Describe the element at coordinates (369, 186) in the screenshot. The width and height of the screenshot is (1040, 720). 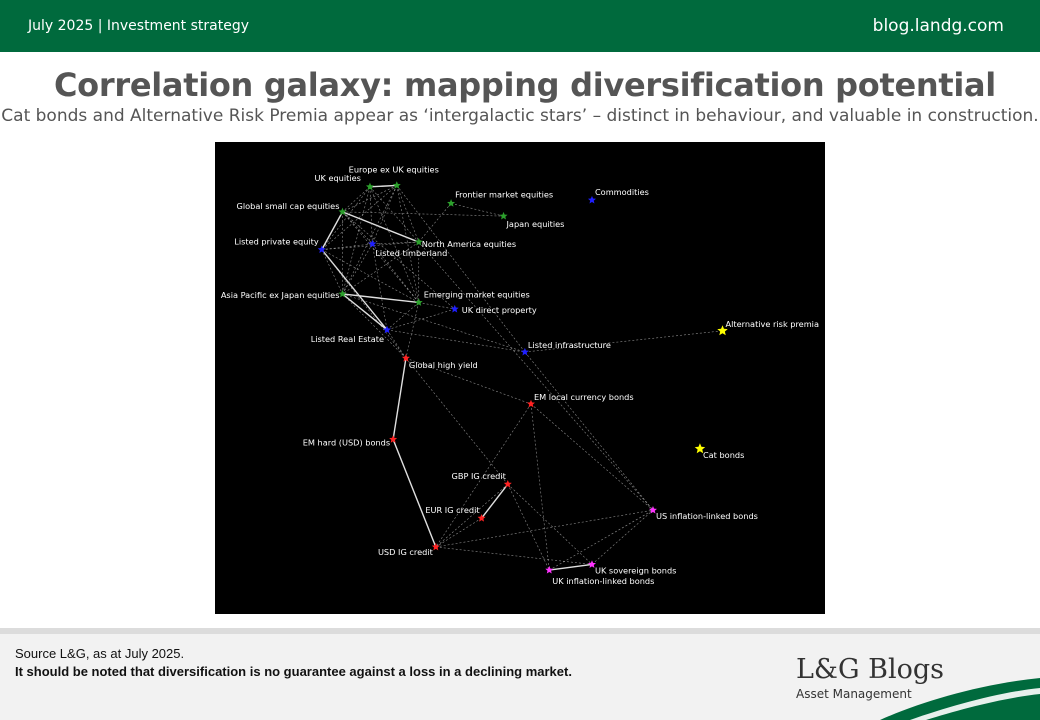
I see `node-uk_eq` at that location.